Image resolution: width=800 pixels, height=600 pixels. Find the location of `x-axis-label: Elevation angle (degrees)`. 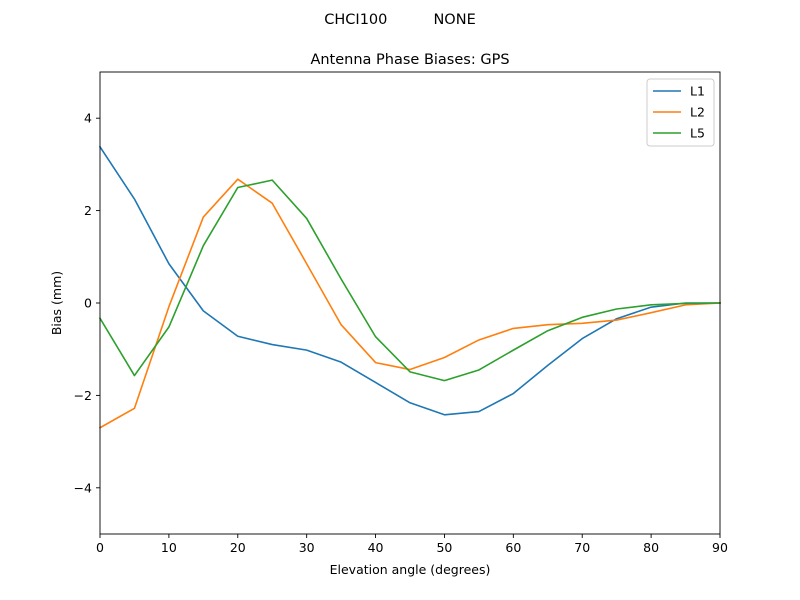

x-axis-label: Elevation angle (degrees) is located at coordinates (410, 569).